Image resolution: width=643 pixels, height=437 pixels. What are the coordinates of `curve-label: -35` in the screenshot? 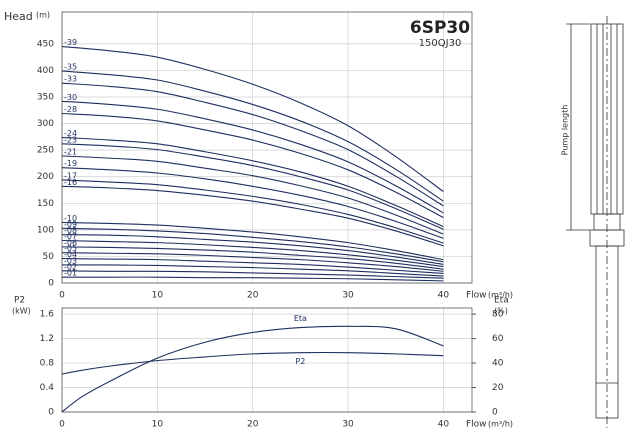 It's located at (70, 66).